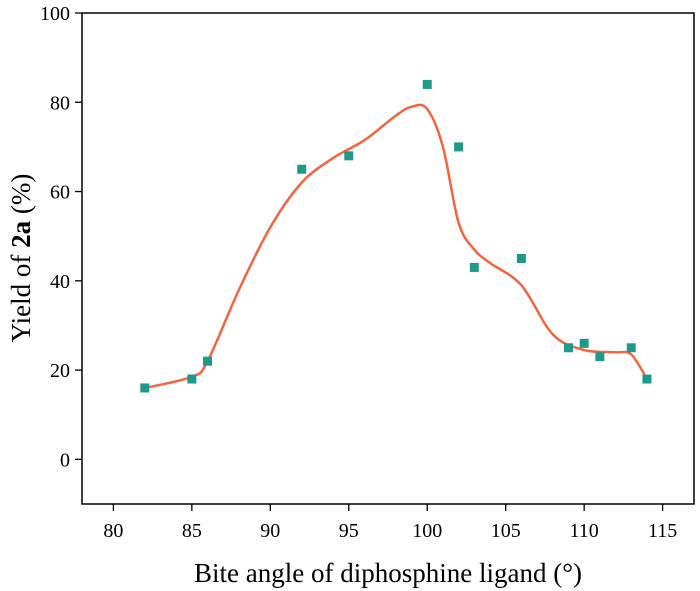  Describe the element at coordinates (60, 103) in the screenshot. I see `y-tick-label: 80` at that location.